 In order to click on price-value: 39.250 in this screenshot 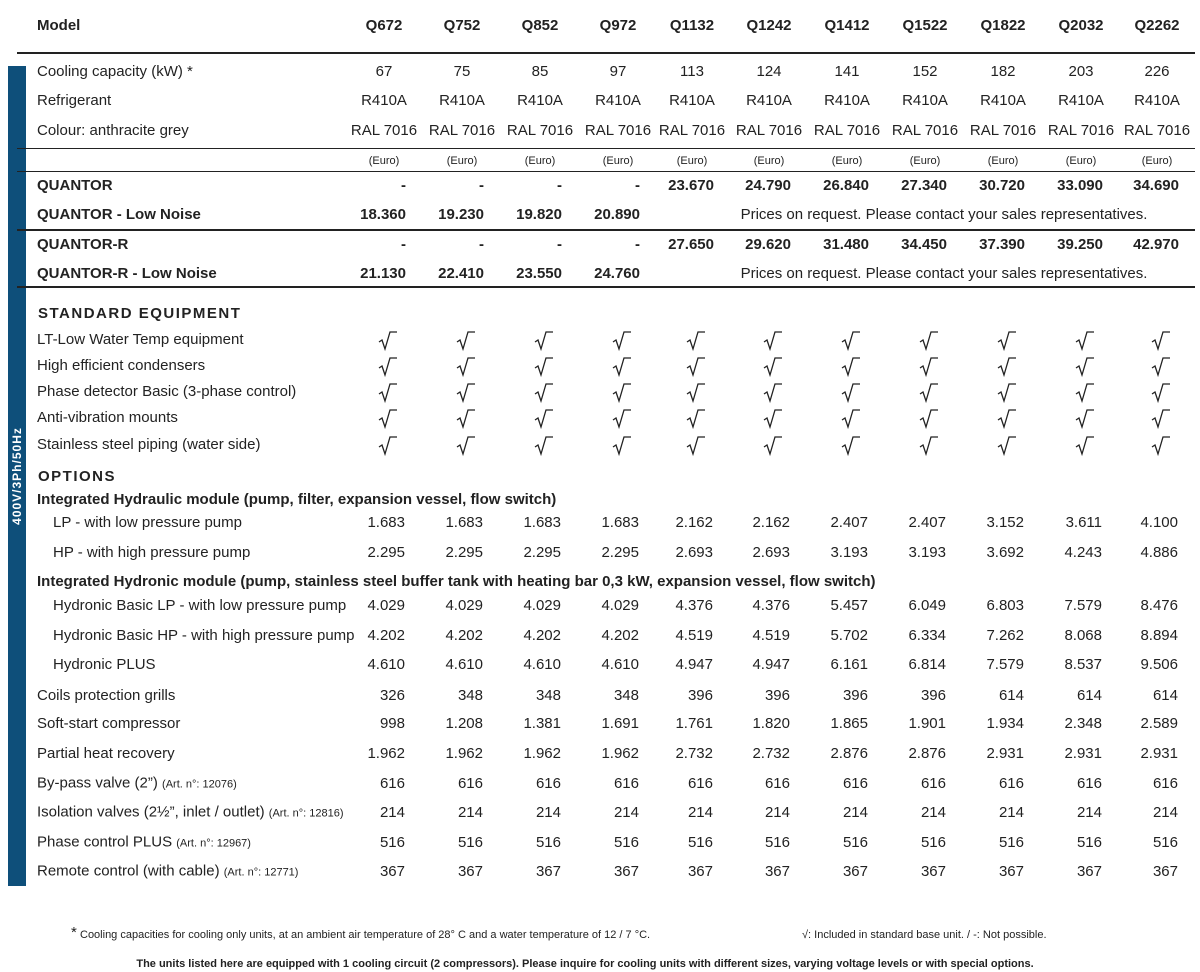, I will do `click(1080, 244)`.